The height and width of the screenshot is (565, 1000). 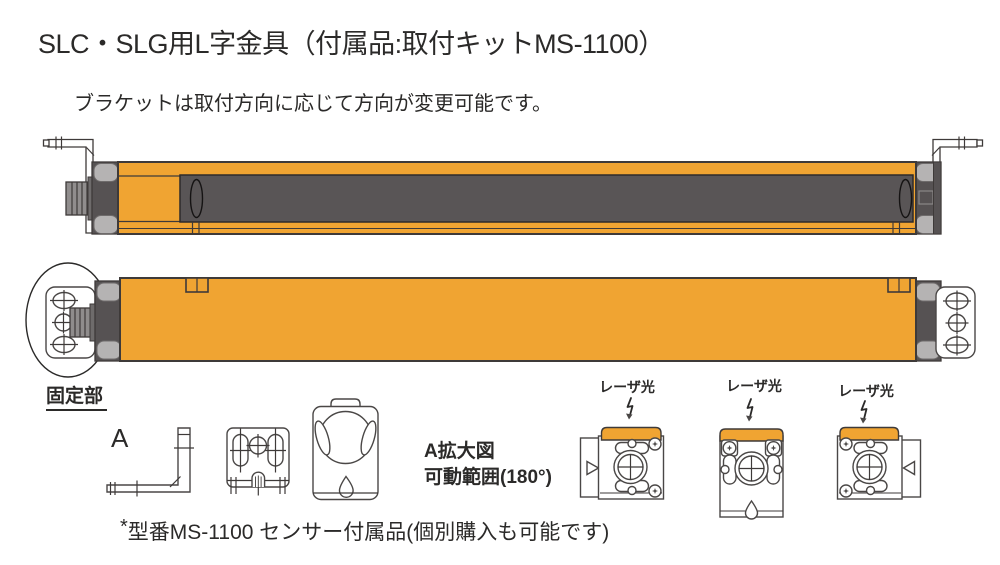 I want to click on detail-marker-a: A, so click(x=120, y=438).